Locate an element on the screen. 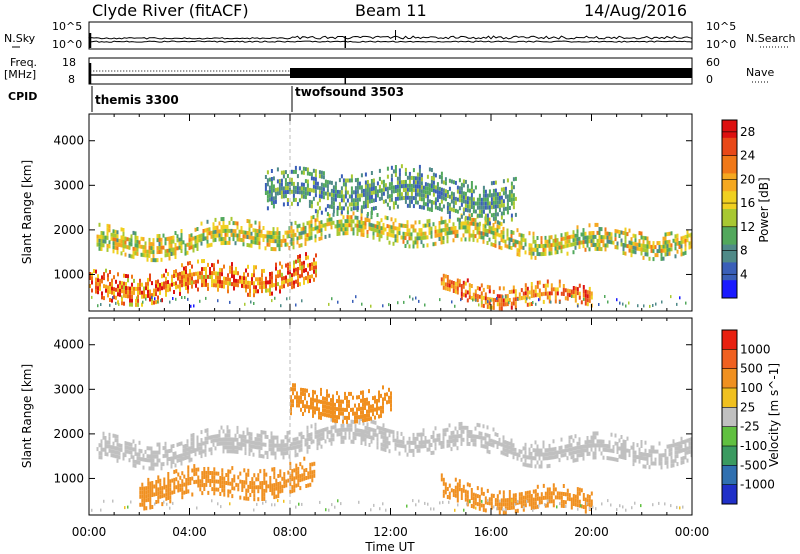 This screenshot has width=800, height=554. colorbar-tick-label: -1000 is located at coordinates (757, 485).